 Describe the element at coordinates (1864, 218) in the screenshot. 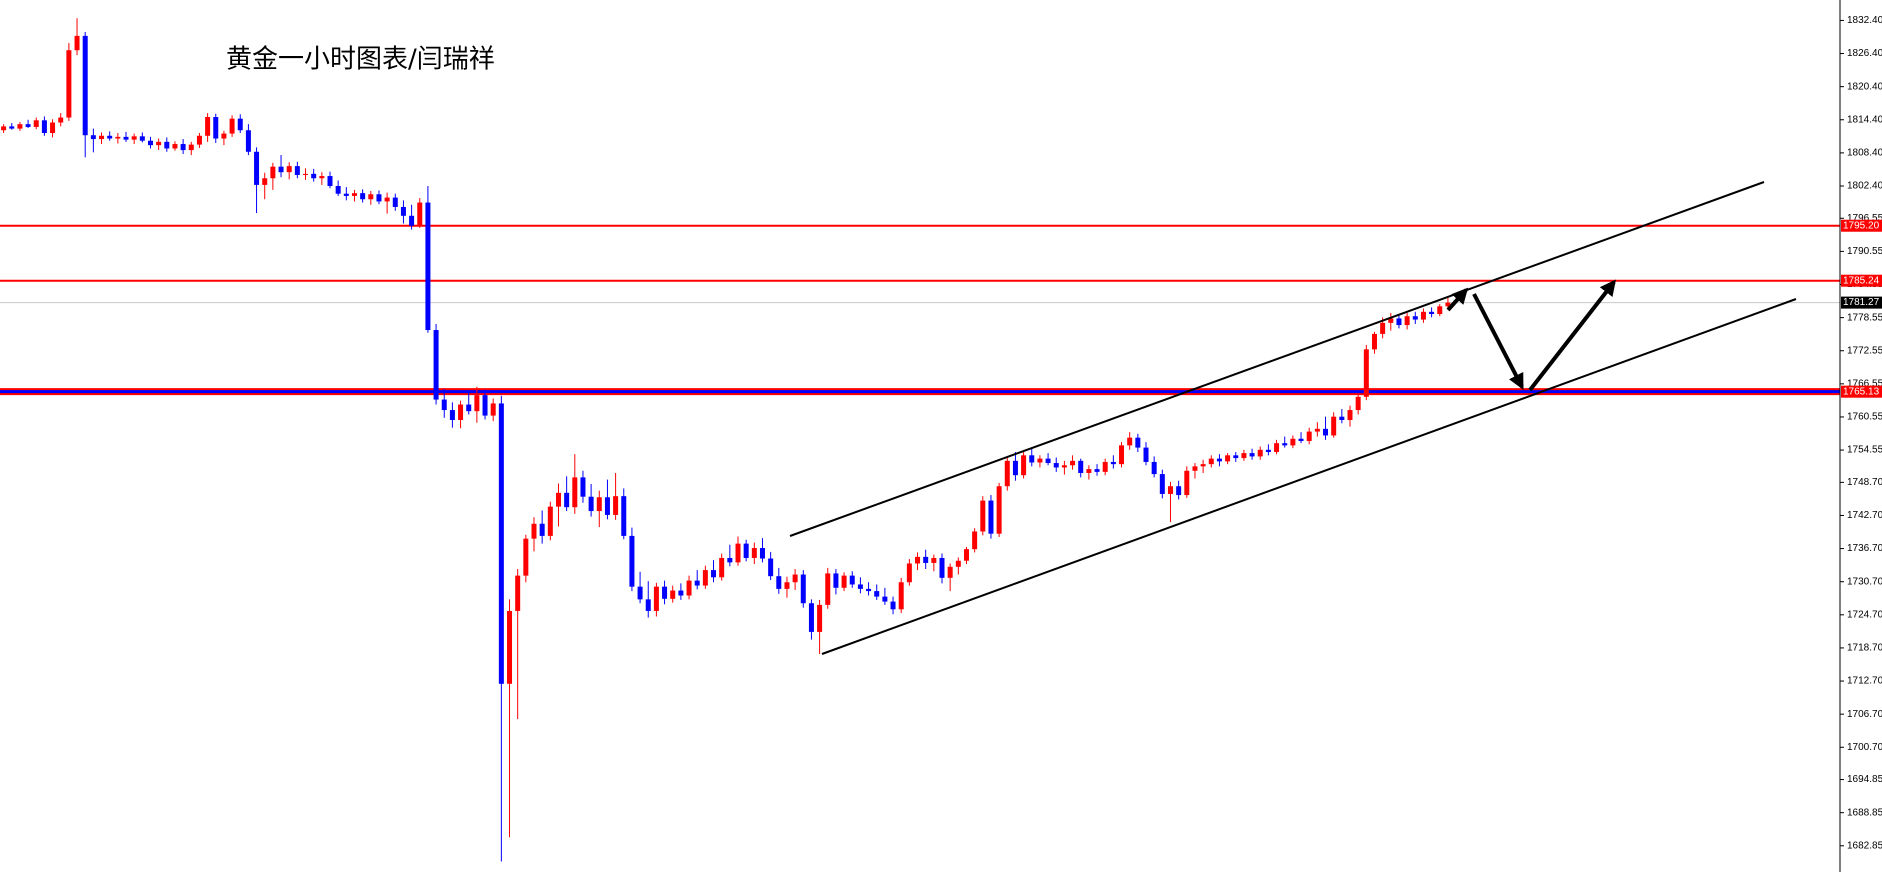

I see `y-tick-label: 1796.55` at that location.